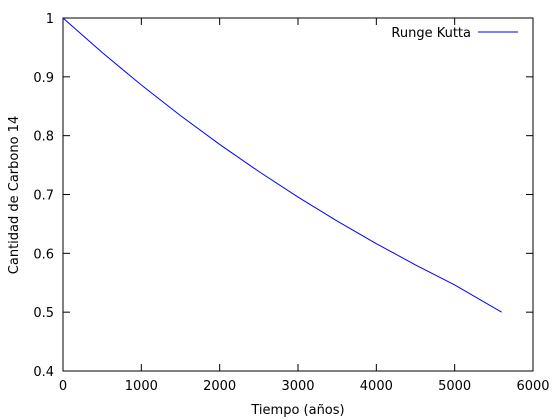 This screenshot has width=560, height=420. Describe the element at coordinates (14, 195) in the screenshot. I see `y-axis-label: Cantidad de Carbono 14` at that location.